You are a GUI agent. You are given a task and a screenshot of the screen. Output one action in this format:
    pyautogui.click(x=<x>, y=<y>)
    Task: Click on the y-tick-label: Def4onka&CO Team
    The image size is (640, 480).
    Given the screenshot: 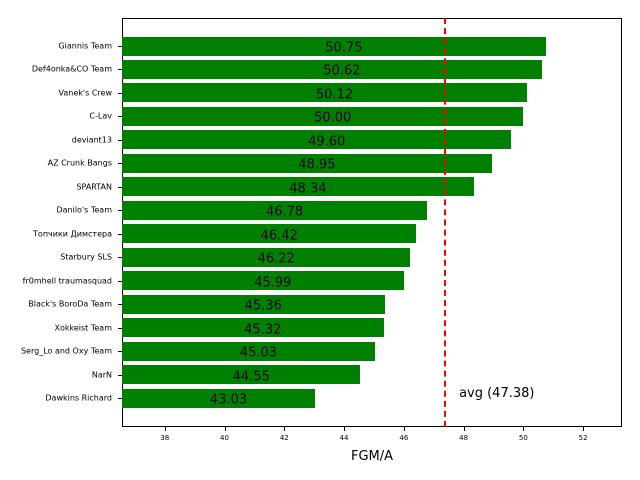 What is the action you would take?
    pyautogui.click(x=71, y=69)
    